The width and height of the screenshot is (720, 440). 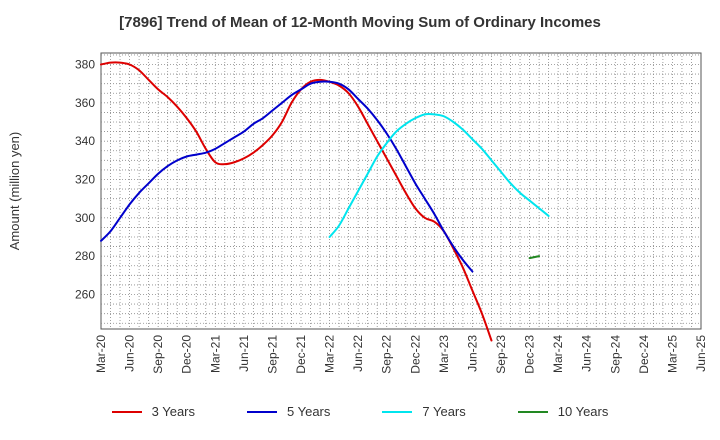 What do you see at coordinates (272, 354) in the screenshot?
I see `x-tick-label: Sep-21` at bounding box center [272, 354].